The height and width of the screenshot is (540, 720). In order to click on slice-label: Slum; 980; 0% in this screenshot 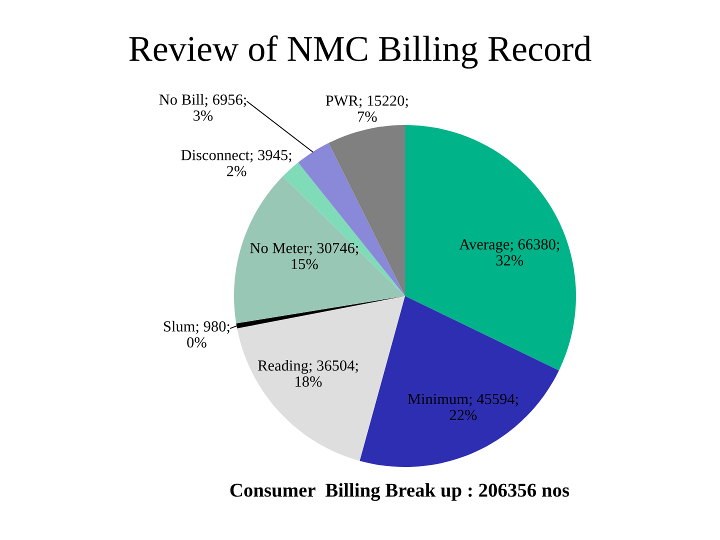, I will do `click(197, 334)`.